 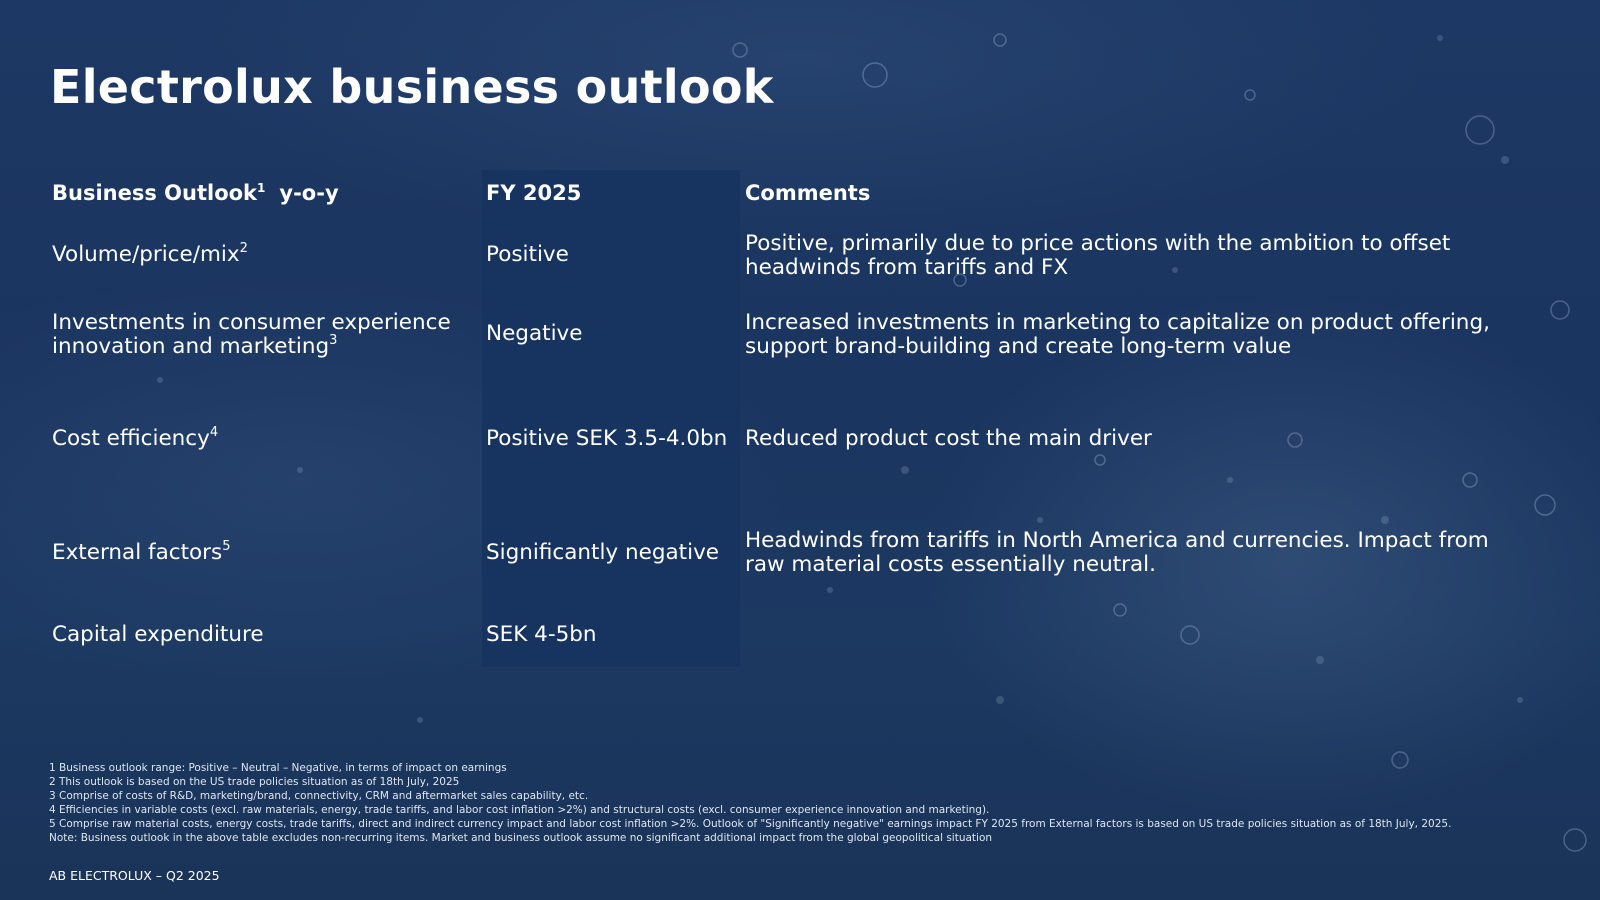 What do you see at coordinates (948, 438) in the screenshot?
I see `row-cost-efficiency-comment: Reduced product cost the main driver` at bounding box center [948, 438].